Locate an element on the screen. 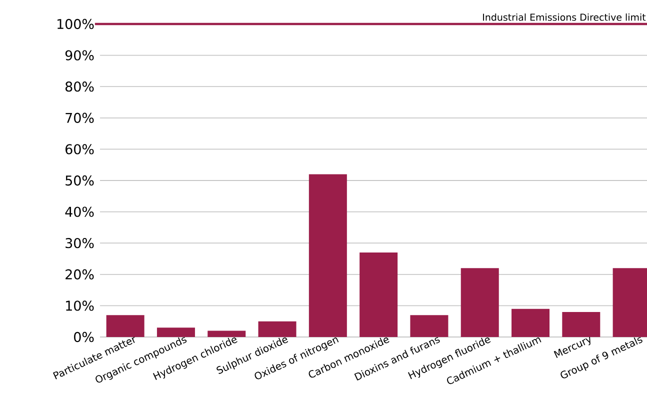  y-tick-label: 50% is located at coordinates (80, 180).